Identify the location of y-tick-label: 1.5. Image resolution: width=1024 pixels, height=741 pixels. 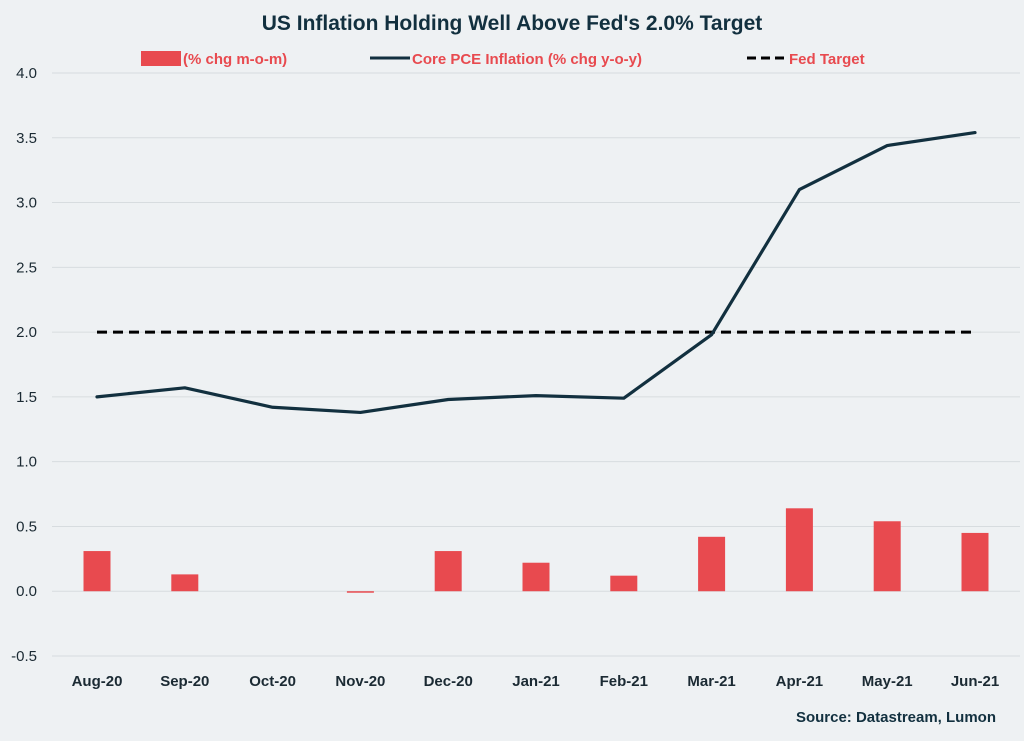
(26, 397).